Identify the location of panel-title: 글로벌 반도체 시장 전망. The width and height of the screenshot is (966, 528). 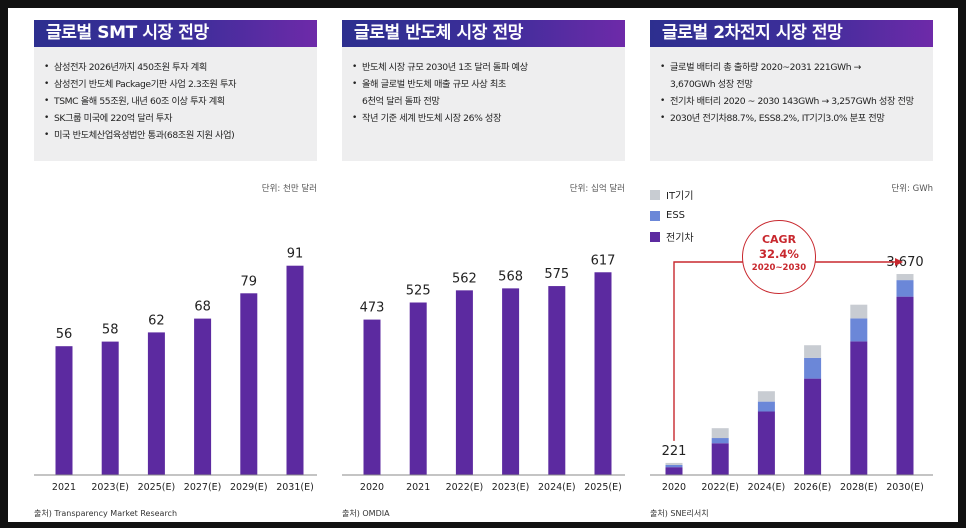
(483, 33).